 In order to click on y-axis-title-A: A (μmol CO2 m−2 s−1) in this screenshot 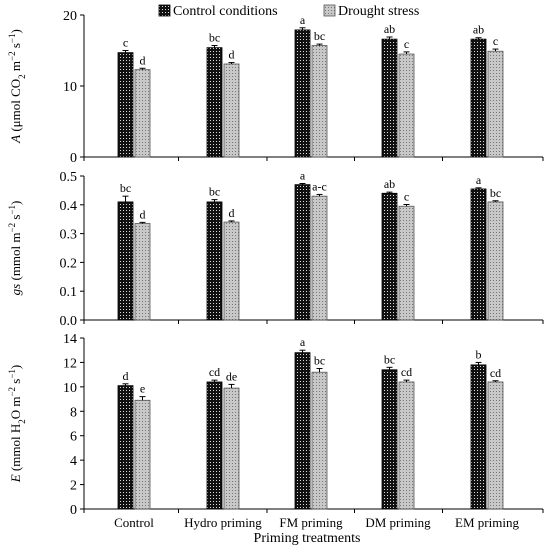, I will do `click(17, 86)`.